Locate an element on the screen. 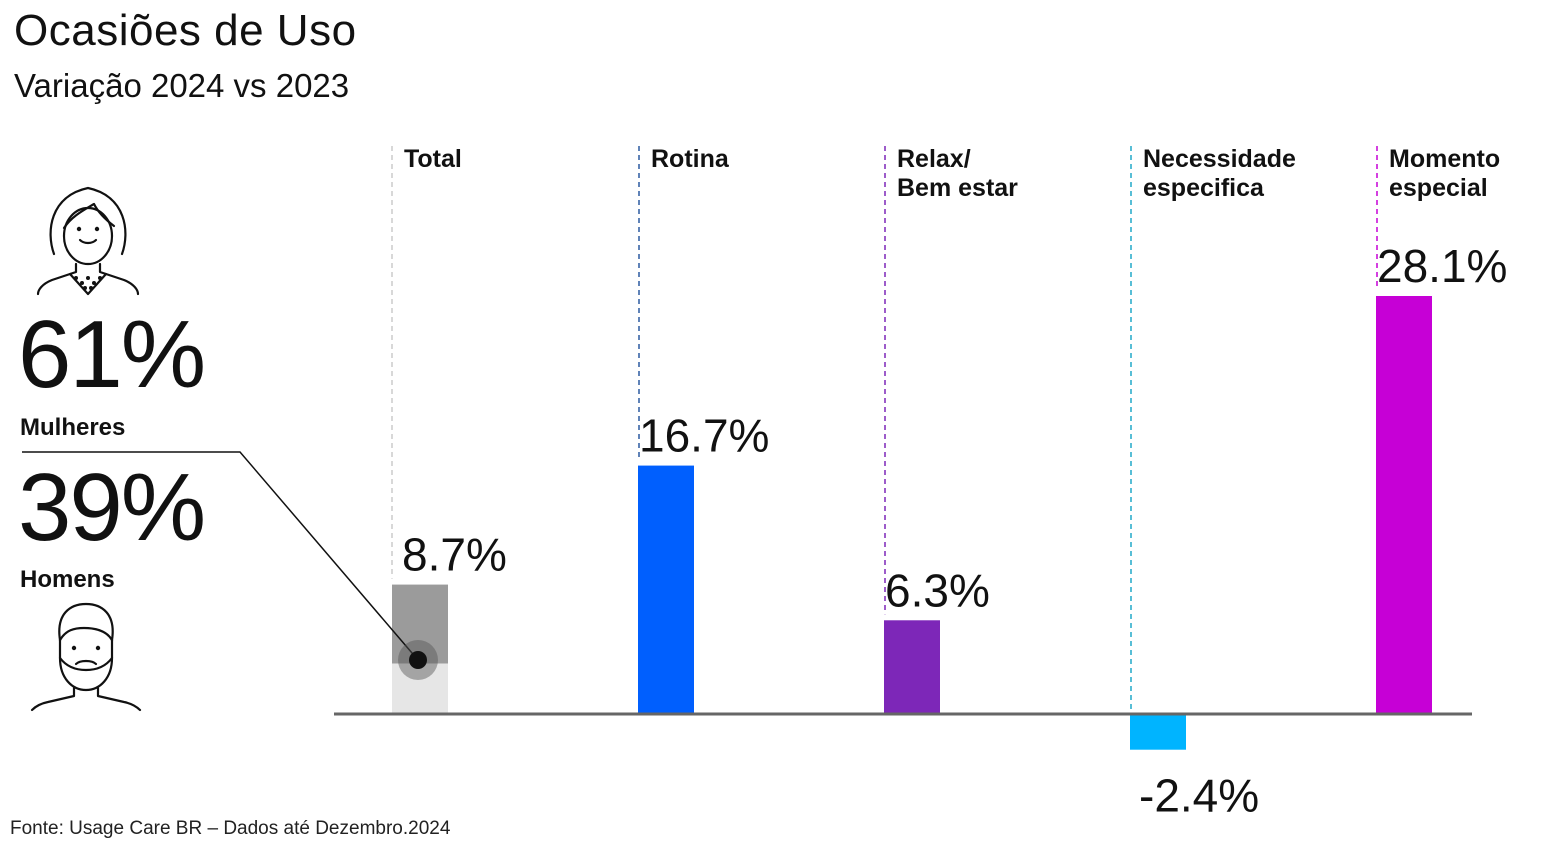 The height and width of the screenshot is (851, 1544). category-label-3: Necessidade especifica is located at coordinates (1219, 173).